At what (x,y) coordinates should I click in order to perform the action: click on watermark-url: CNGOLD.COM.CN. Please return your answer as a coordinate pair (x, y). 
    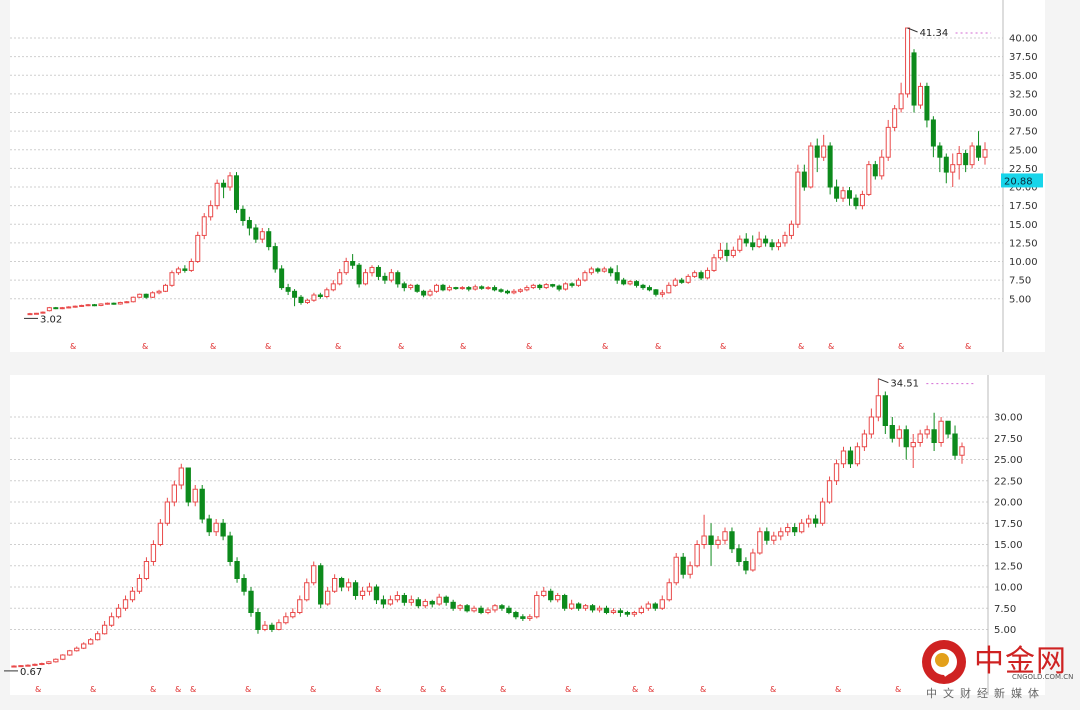
    Looking at the image, I should click on (1043, 677).